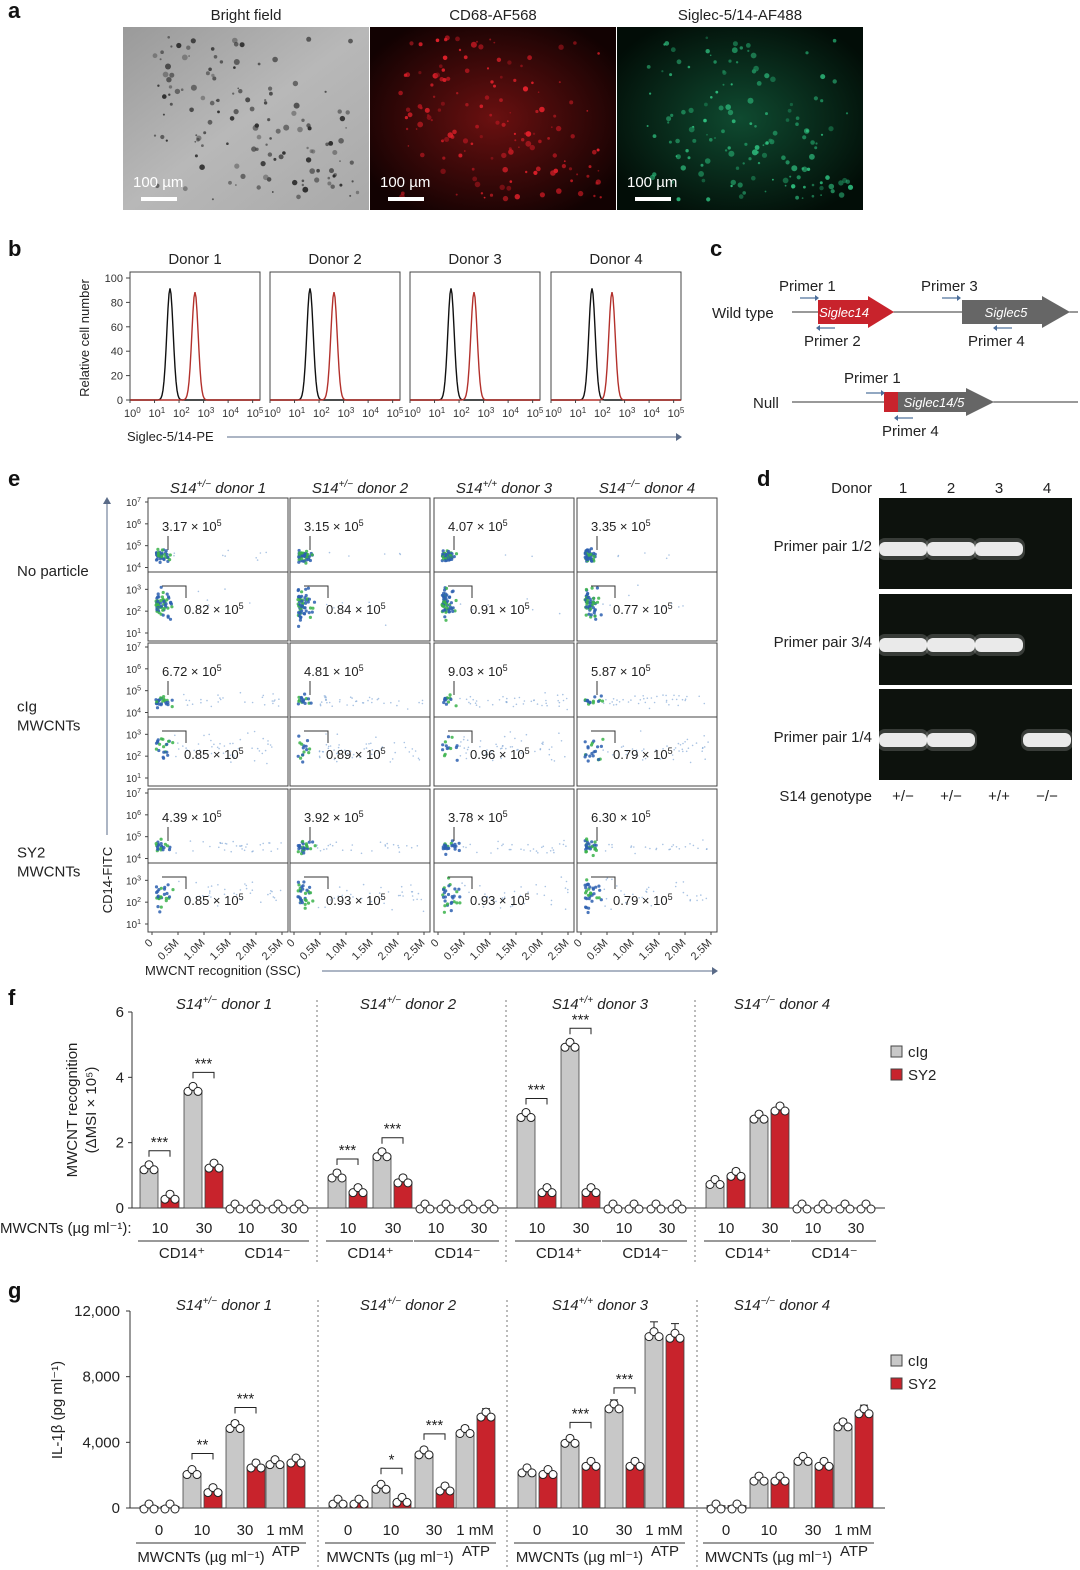 The width and height of the screenshot is (1080, 1570). I want to click on x-axis-label: MWCNTs (µg ml⁻¹), so click(389, 1557).